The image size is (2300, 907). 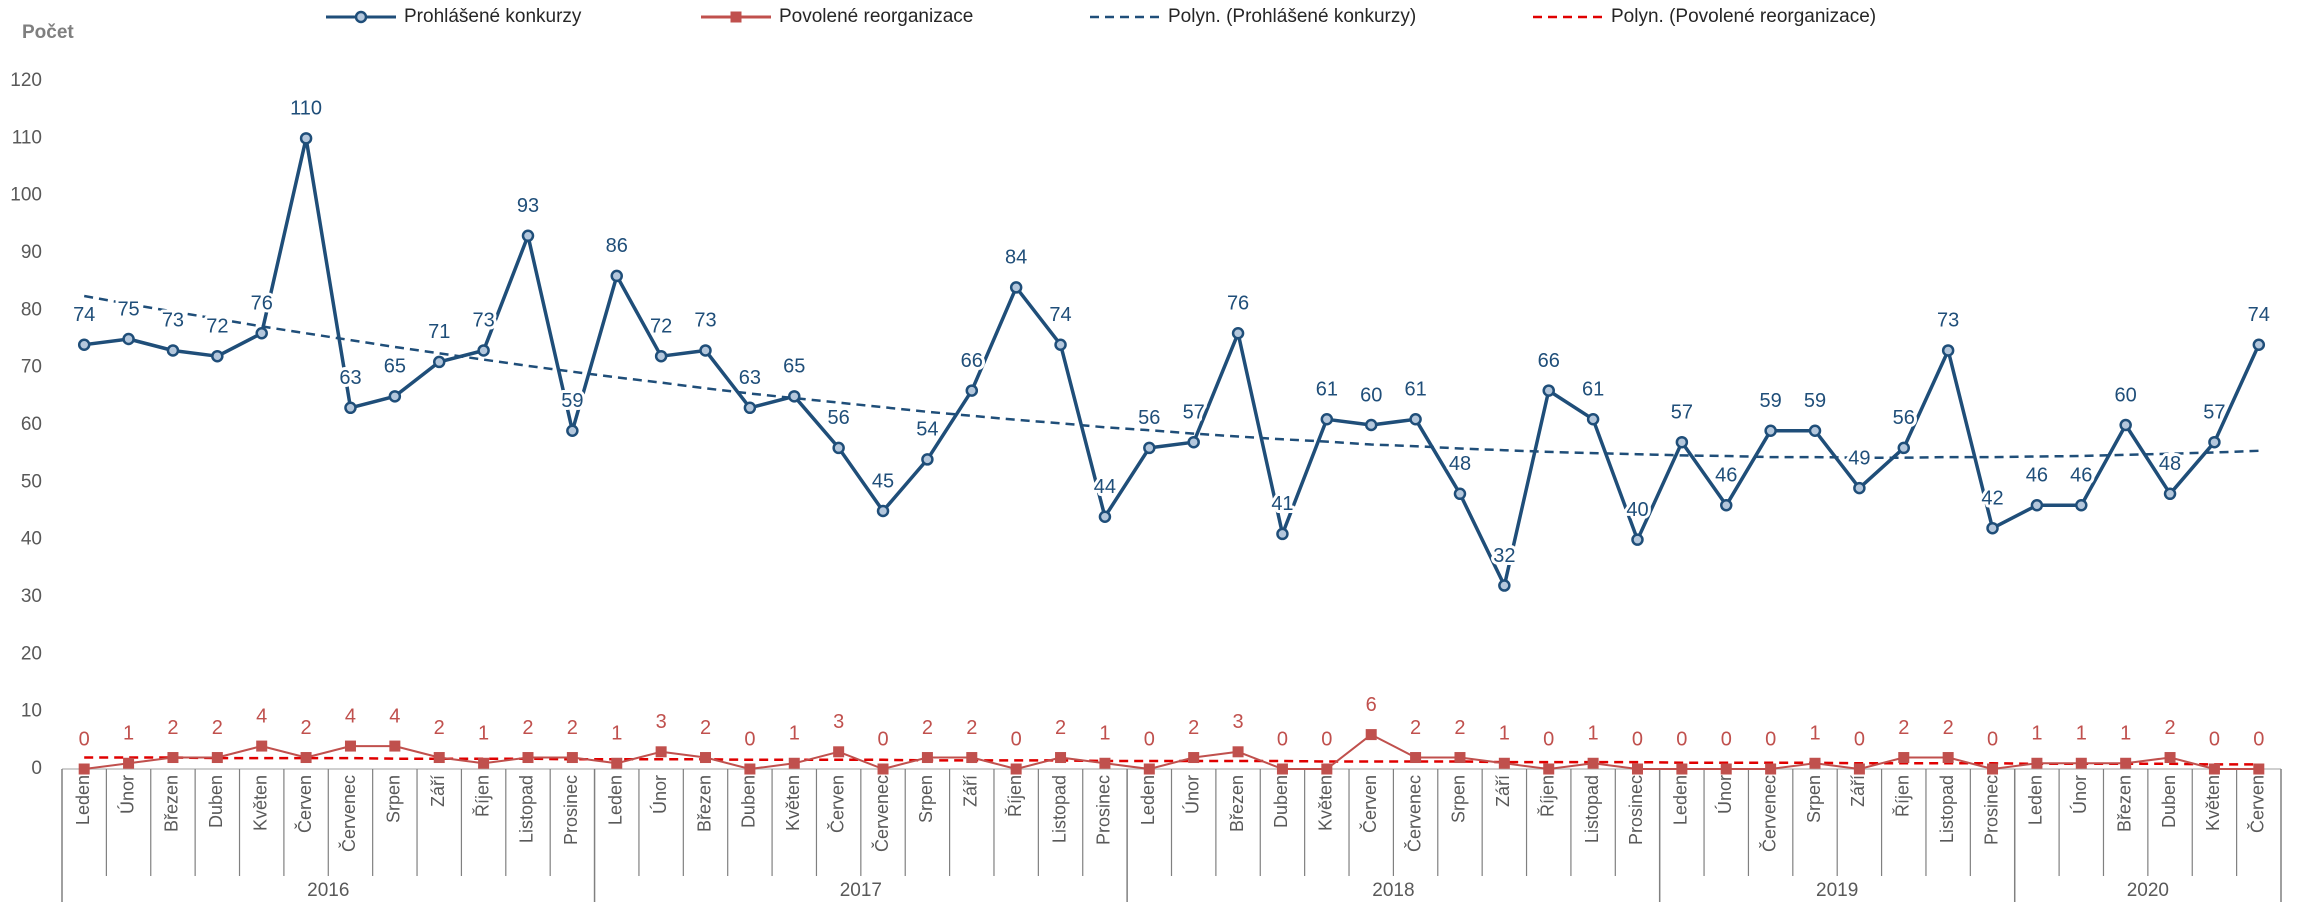 What do you see at coordinates (1016, 258) in the screenshot?
I see `data-label: 84` at bounding box center [1016, 258].